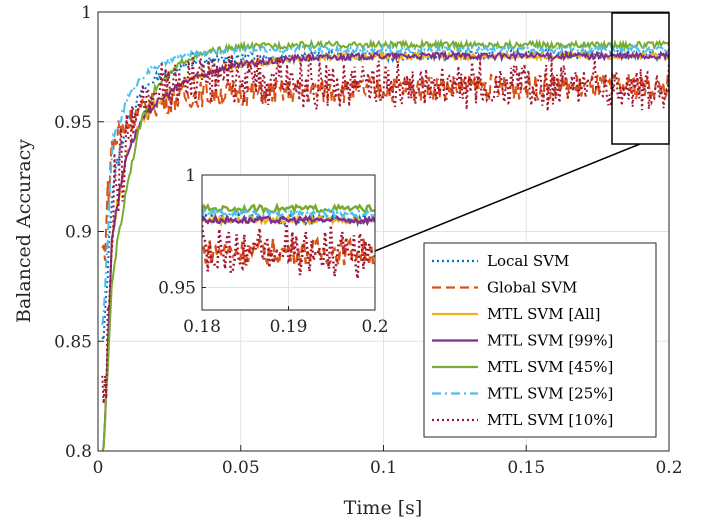 Image resolution: width=711 pixels, height=525 pixels. I want to click on zoom-connector-line, so click(507, 197).